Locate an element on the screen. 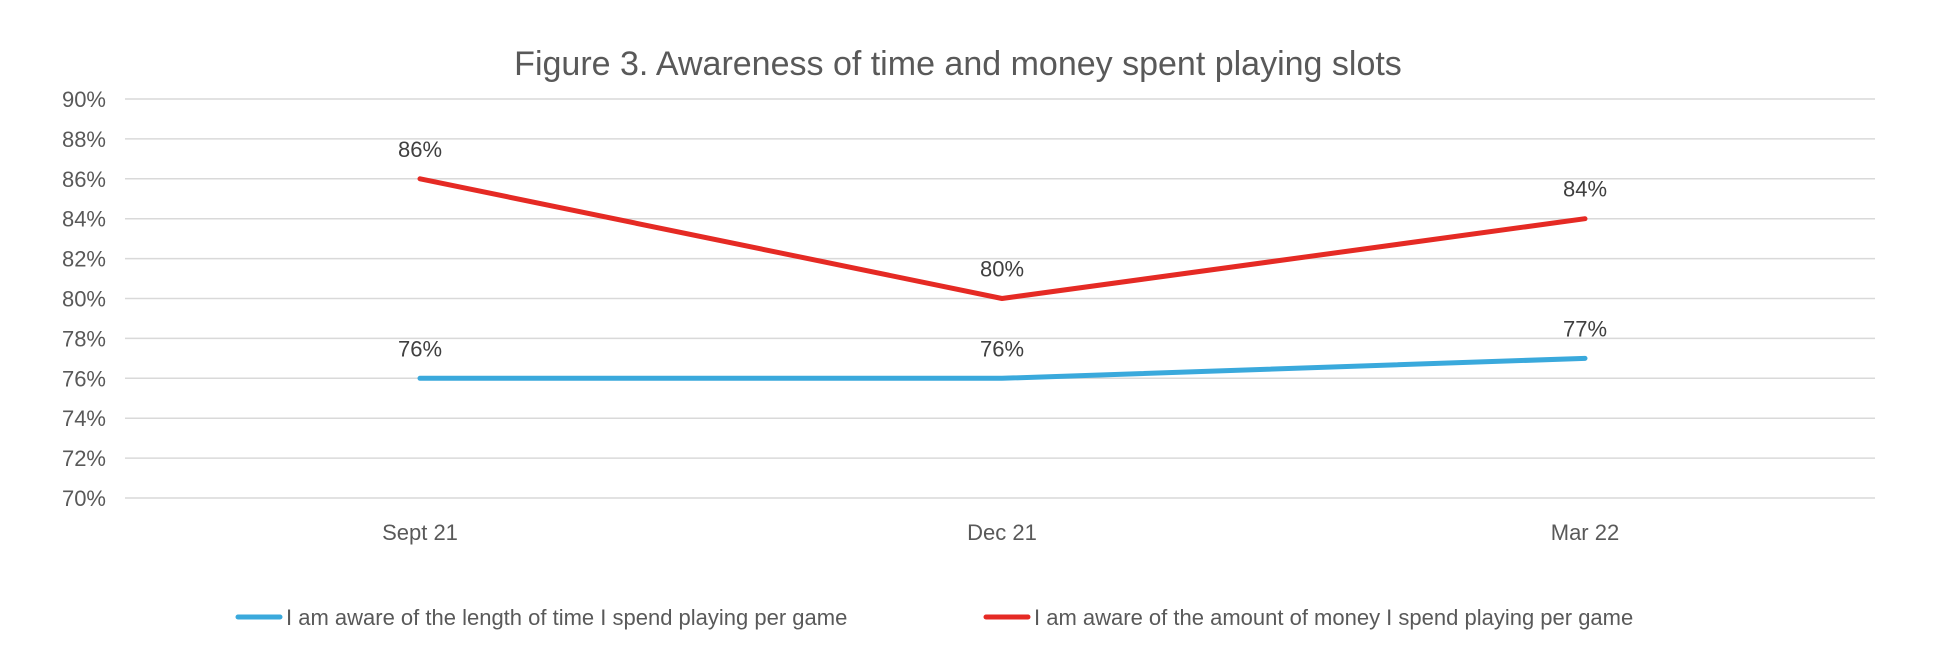 This screenshot has height=662, width=1938. y-tick-label: 74% is located at coordinates (84, 418).